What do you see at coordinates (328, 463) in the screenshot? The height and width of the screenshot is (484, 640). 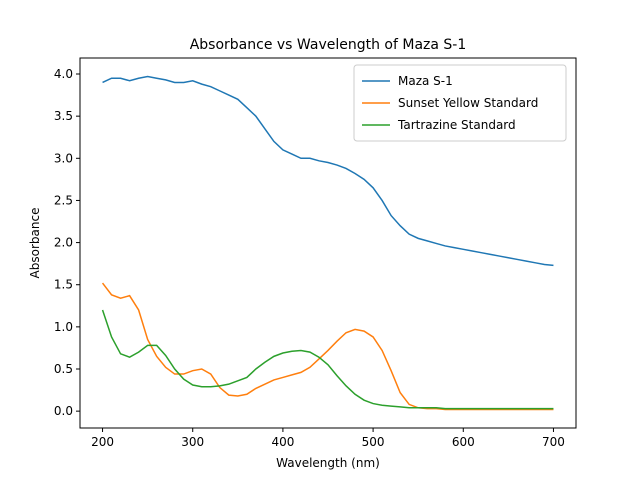 I see `x-axis-label: Wavelength (nm)` at bounding box center [328, 463].